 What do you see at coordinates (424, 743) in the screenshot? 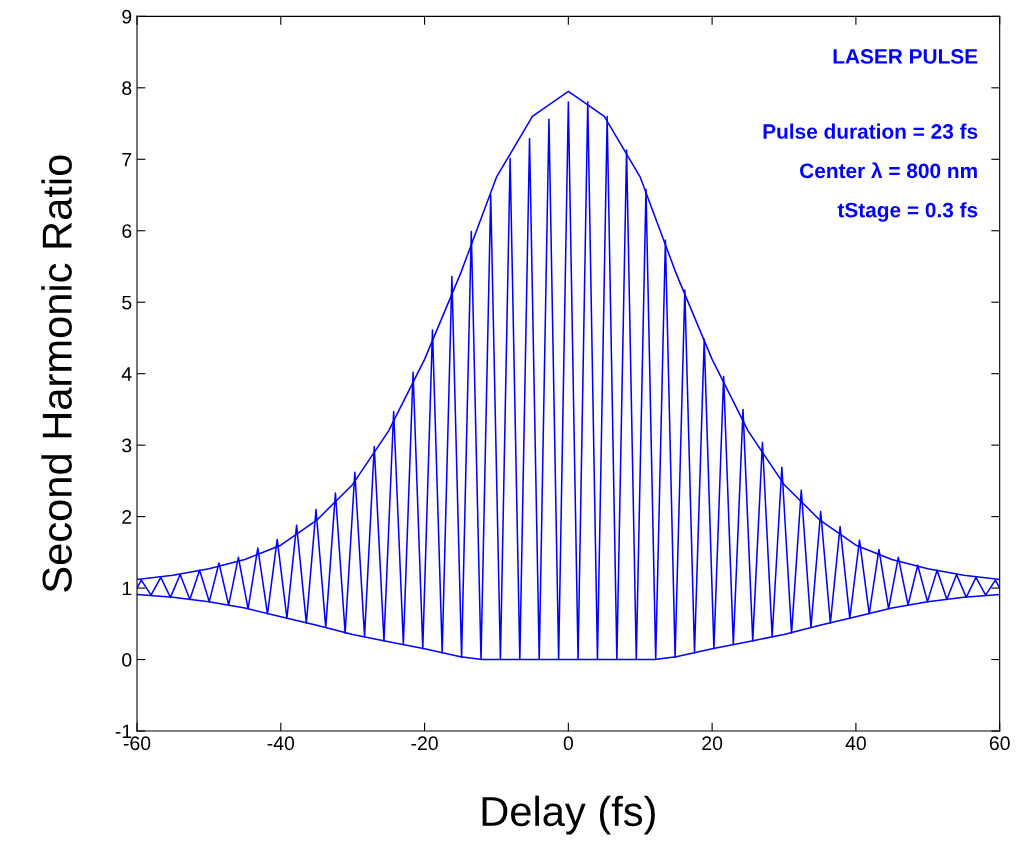
I see `x-tick-label: -20` at bounding box center [424, 743].